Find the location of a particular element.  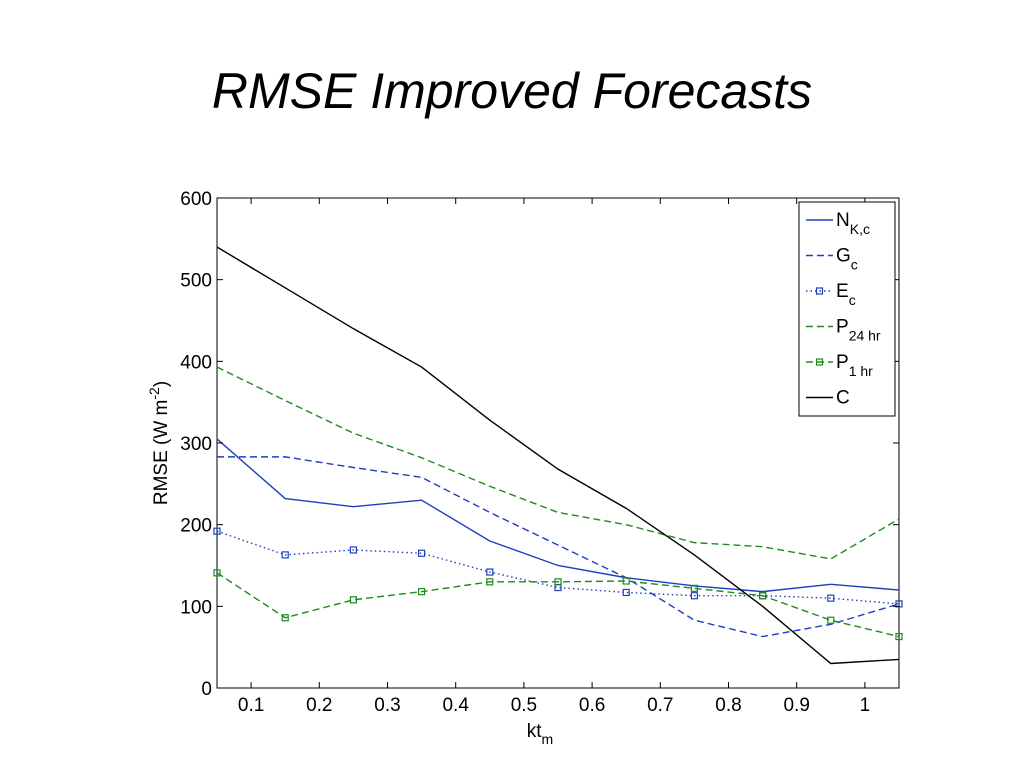

slide-title: RMSE Improved Forecasts is located at coordinates (512, 91).